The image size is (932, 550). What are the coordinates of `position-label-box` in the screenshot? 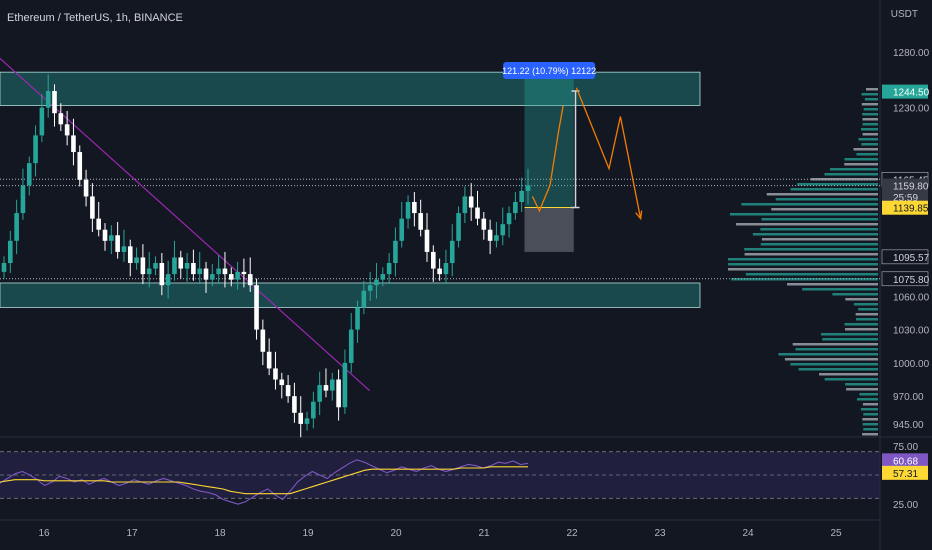 It's located at (549, 70).